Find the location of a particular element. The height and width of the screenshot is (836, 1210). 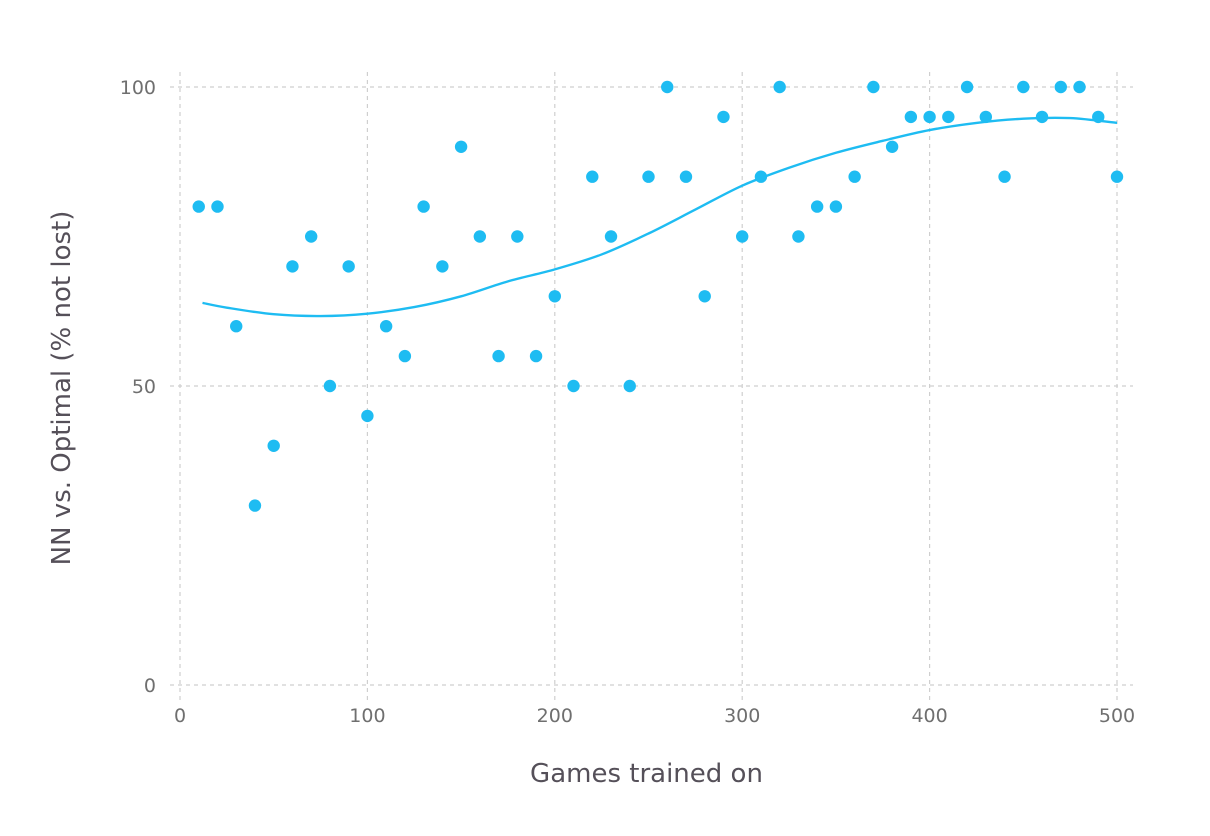

y-tick-label: 100 is located at coordinates (138, 88).